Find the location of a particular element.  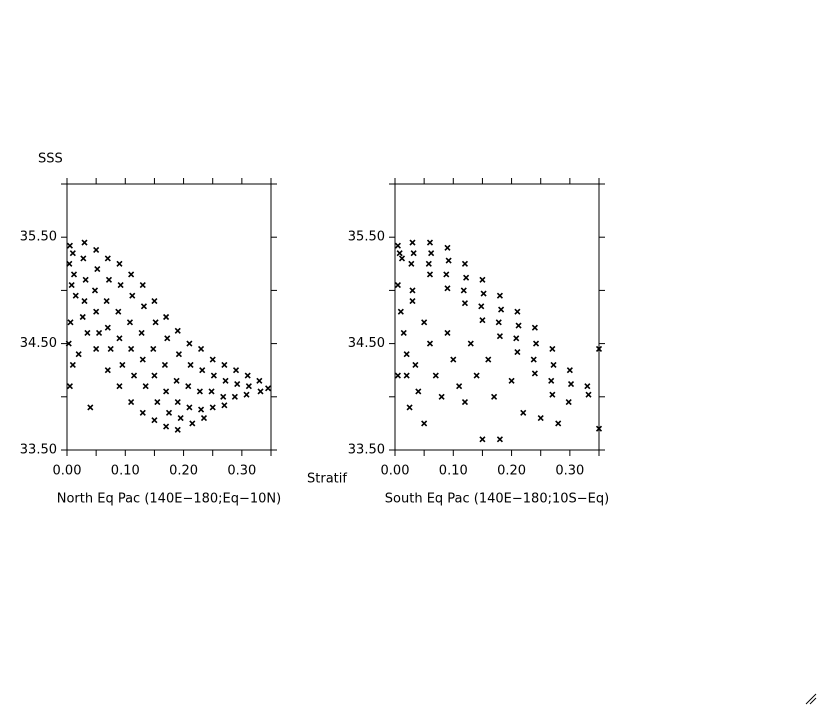

x-axis-label: Stratif is located at coordinates (327, 479).